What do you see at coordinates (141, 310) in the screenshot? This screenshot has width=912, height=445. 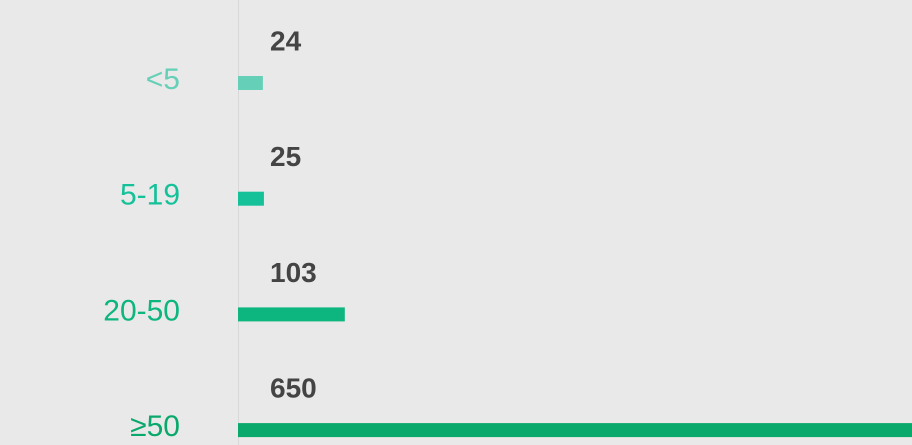 I see `category-label: 20-50` at bounding box center [141, 310].